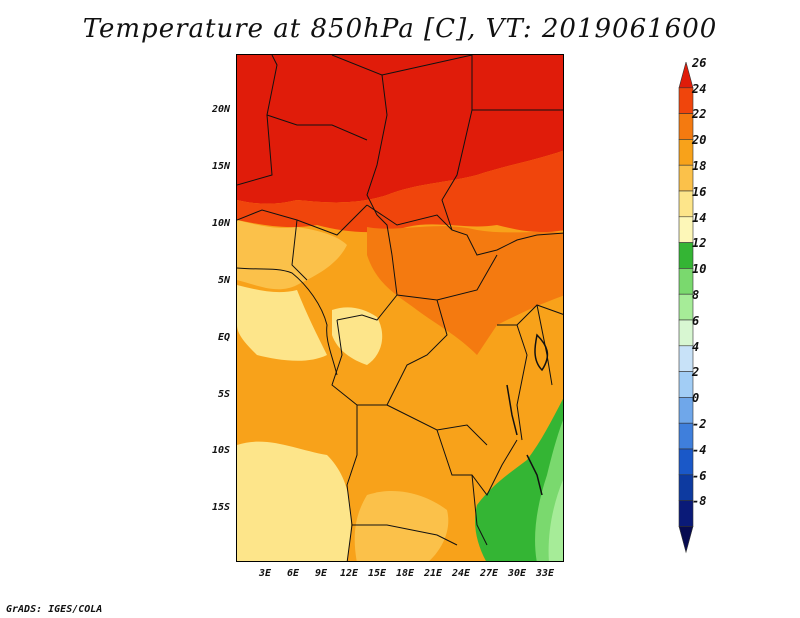 This screenshot has width=800, height=618. What do you see at coordinates (489, 573) in the screenshot?
I see `lon-label-27e: 27E` at bounding box center [489, 573].